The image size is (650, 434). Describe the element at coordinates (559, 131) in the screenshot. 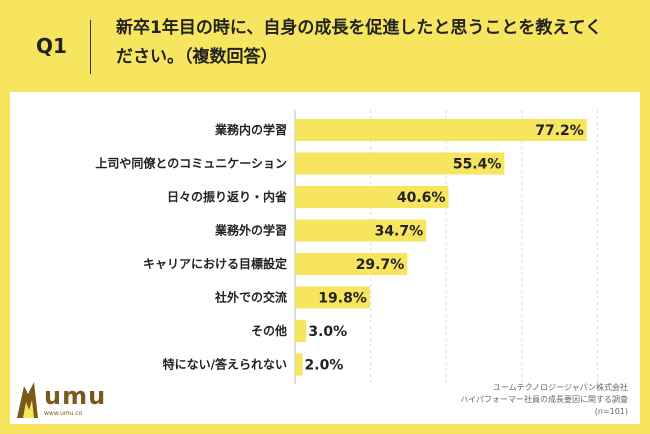

I see `value-label: 77.2%` at that location.